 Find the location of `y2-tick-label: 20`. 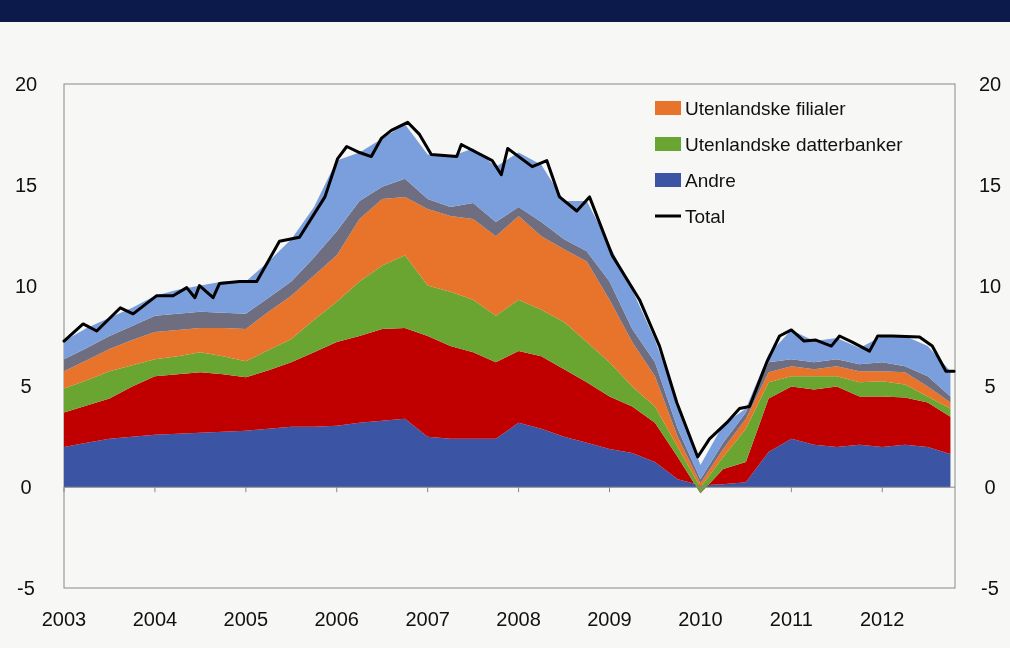

y2-tick-label: 20 is located at coordinates (990, 84).